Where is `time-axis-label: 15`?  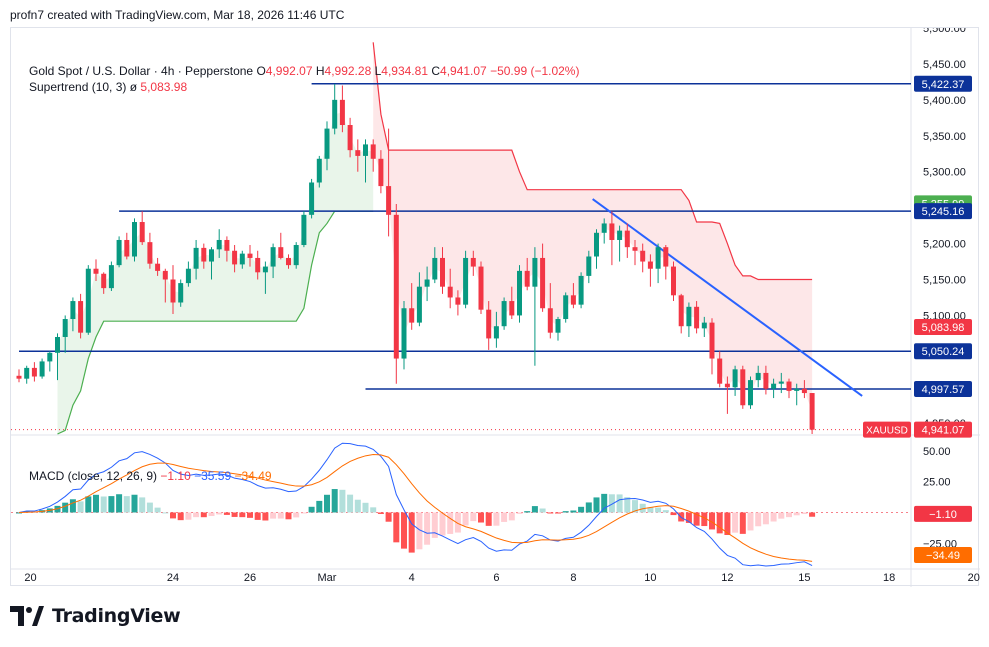
time-axis-label: 15 is located at coordinates (804, 578).